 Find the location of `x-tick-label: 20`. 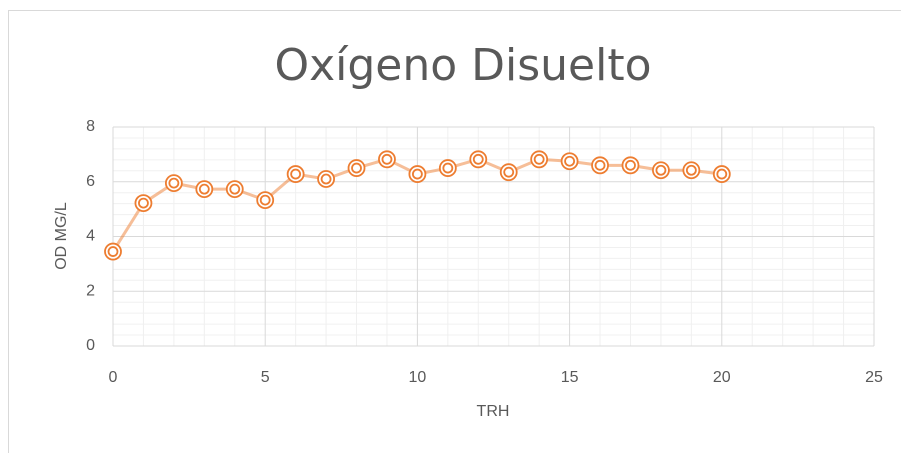

x-tick-label: 20 is located at coordinates (722, 377).